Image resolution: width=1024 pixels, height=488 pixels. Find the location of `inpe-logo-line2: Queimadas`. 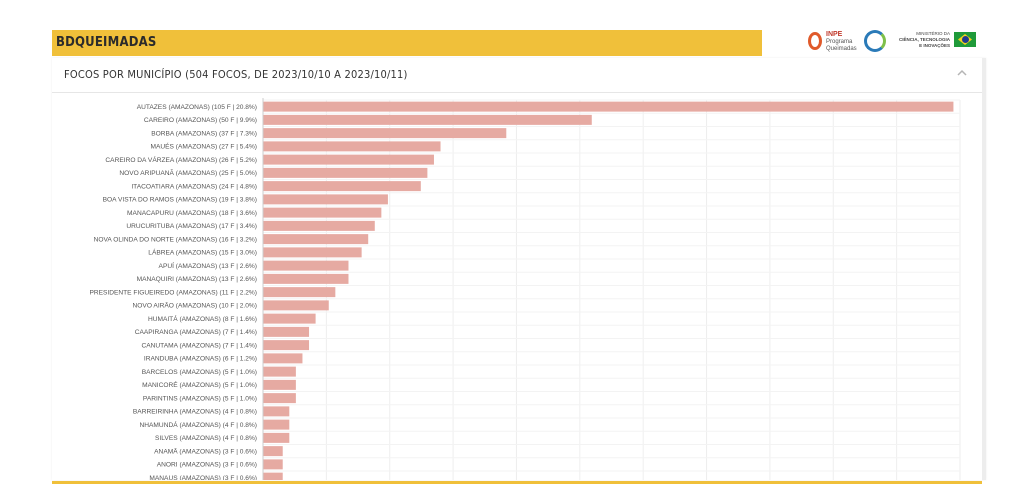

inpe-logo-line2: Queimadas is located at coordinates (841, 49).